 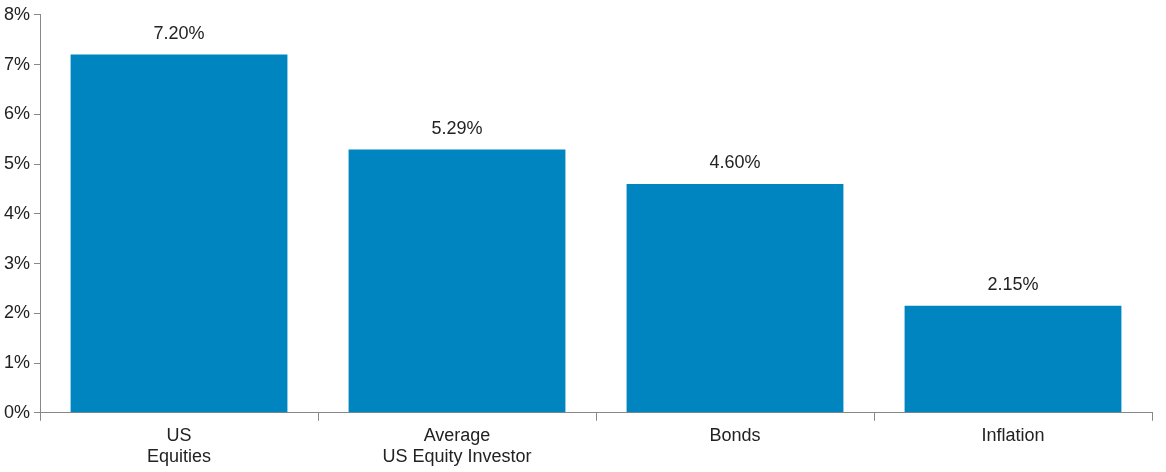 What do you see at coordinates (17, 262) in the screenshot?
I see `y-tick-label: 3%` at bounding box center [17, 262].